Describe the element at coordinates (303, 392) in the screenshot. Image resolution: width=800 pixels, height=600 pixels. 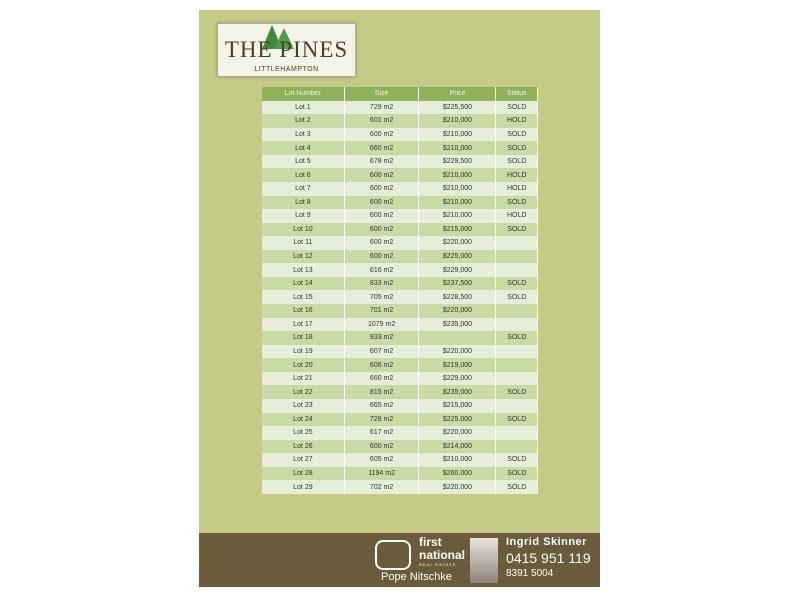
I see `table-cell: Lot 22` at that location.